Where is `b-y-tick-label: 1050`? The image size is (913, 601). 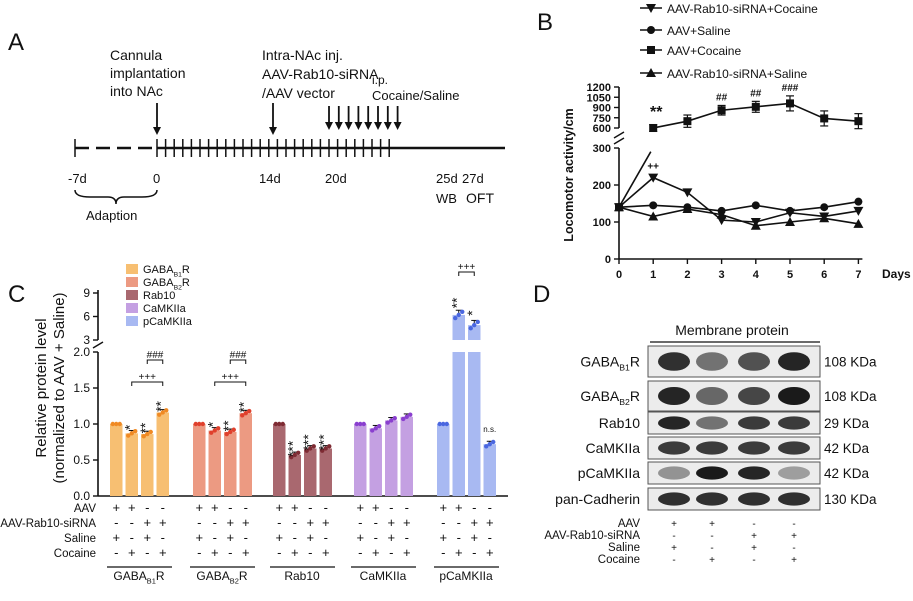 b-y-tick-label: 1050 is located at coordinates (599, 98).